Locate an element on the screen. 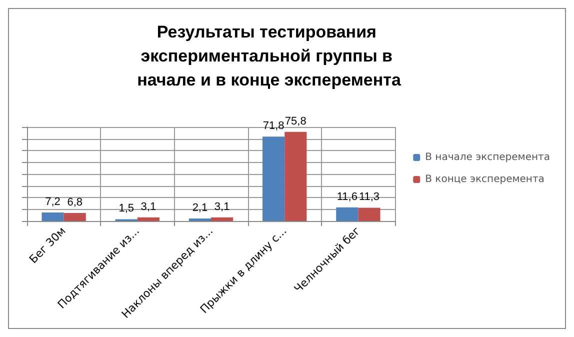 This screenshot has height=337, width=574. data-label: 7,2 is located at coordinates (52, 202).